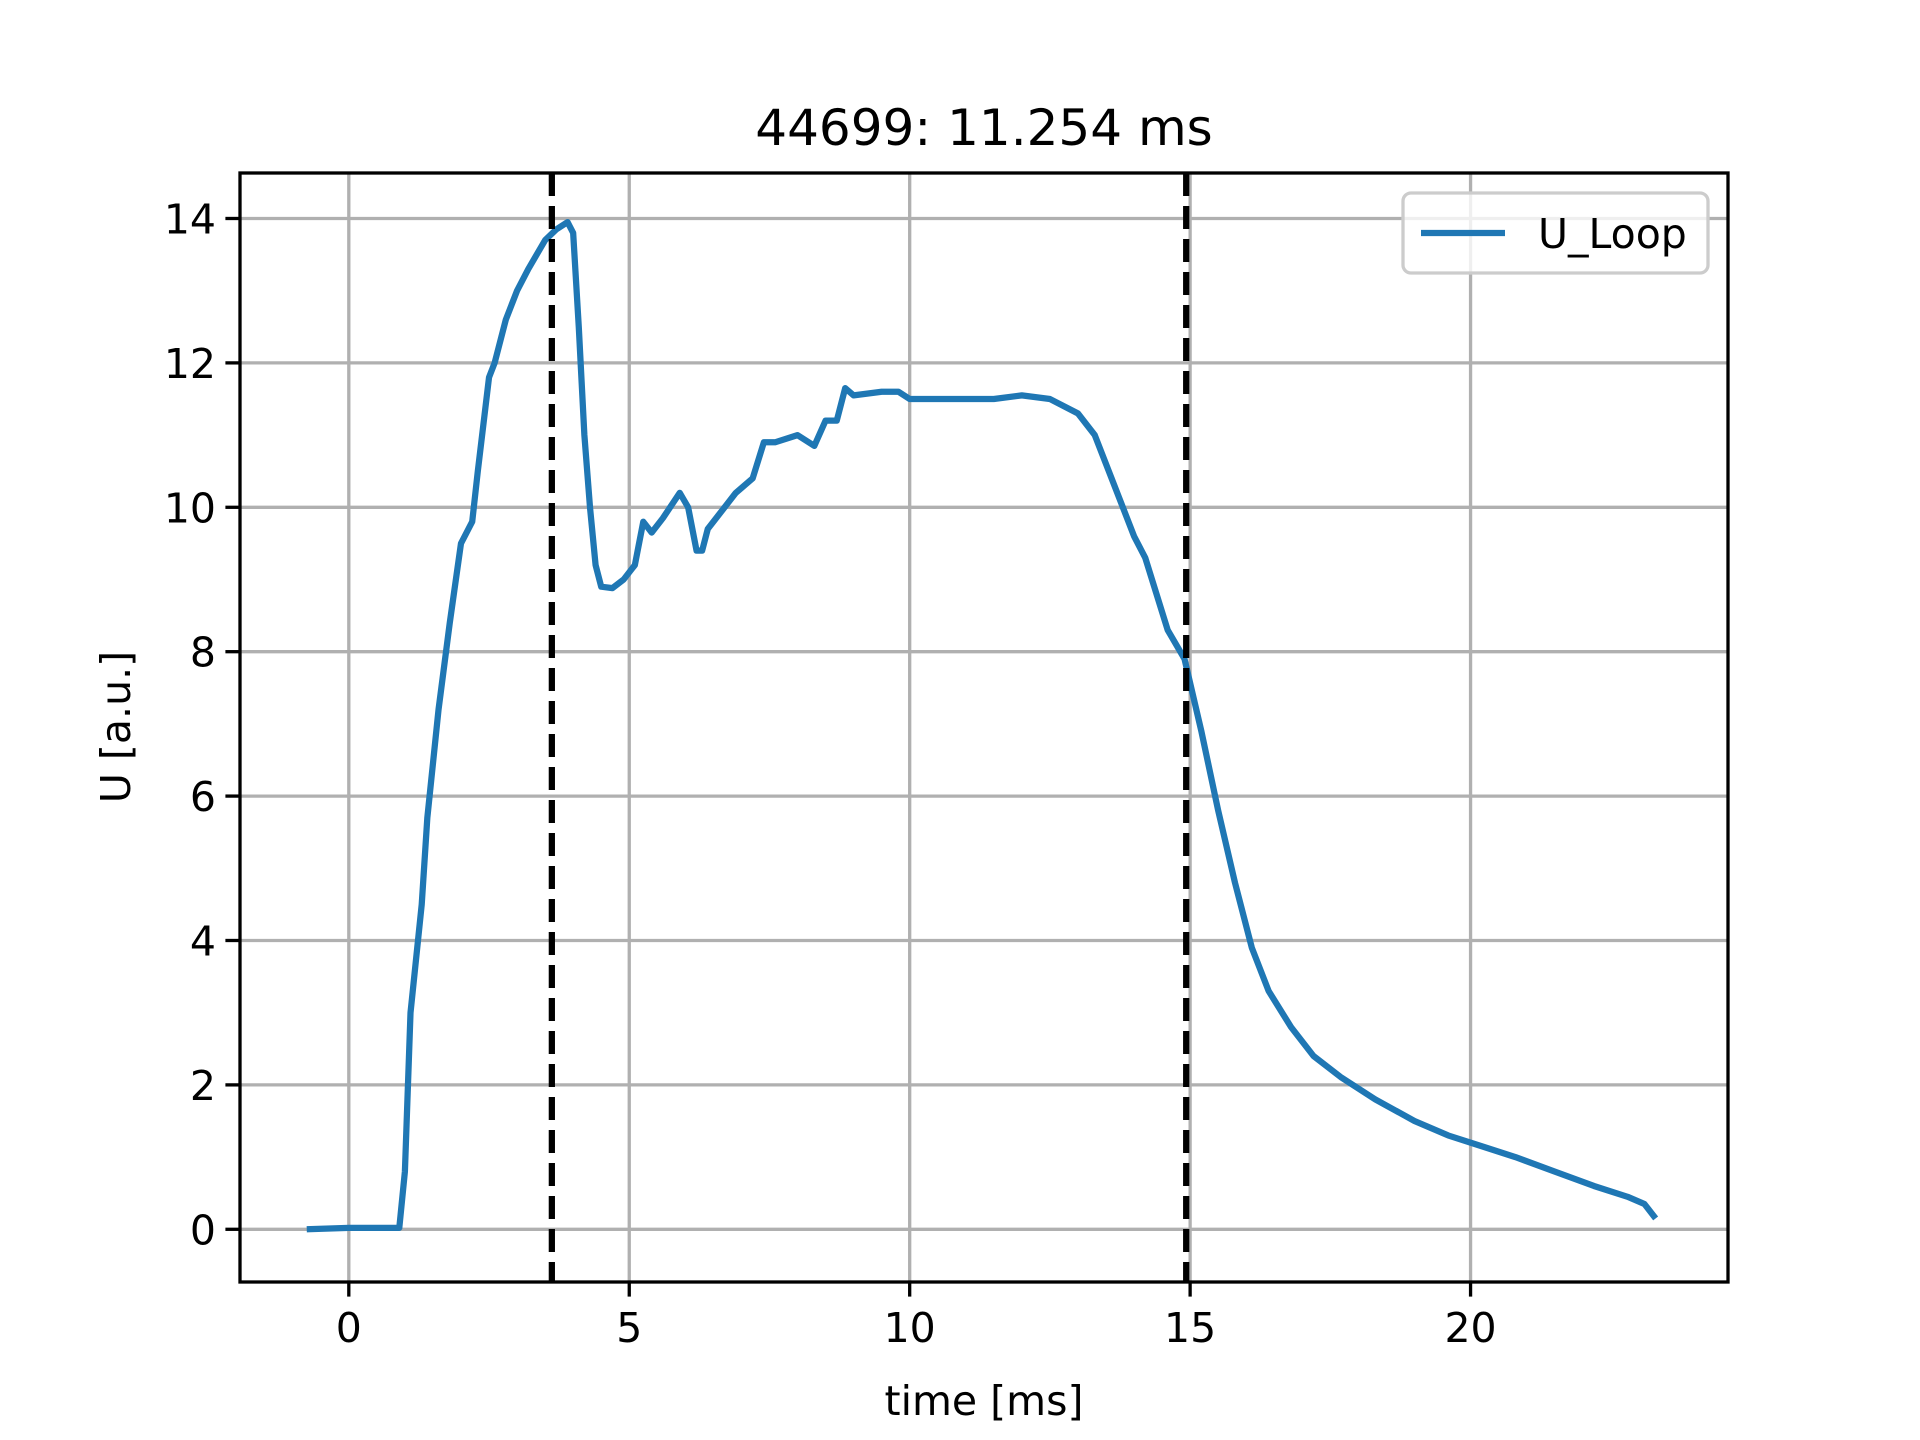  I want to click on y-tick-label: 4, so click(203, 941).